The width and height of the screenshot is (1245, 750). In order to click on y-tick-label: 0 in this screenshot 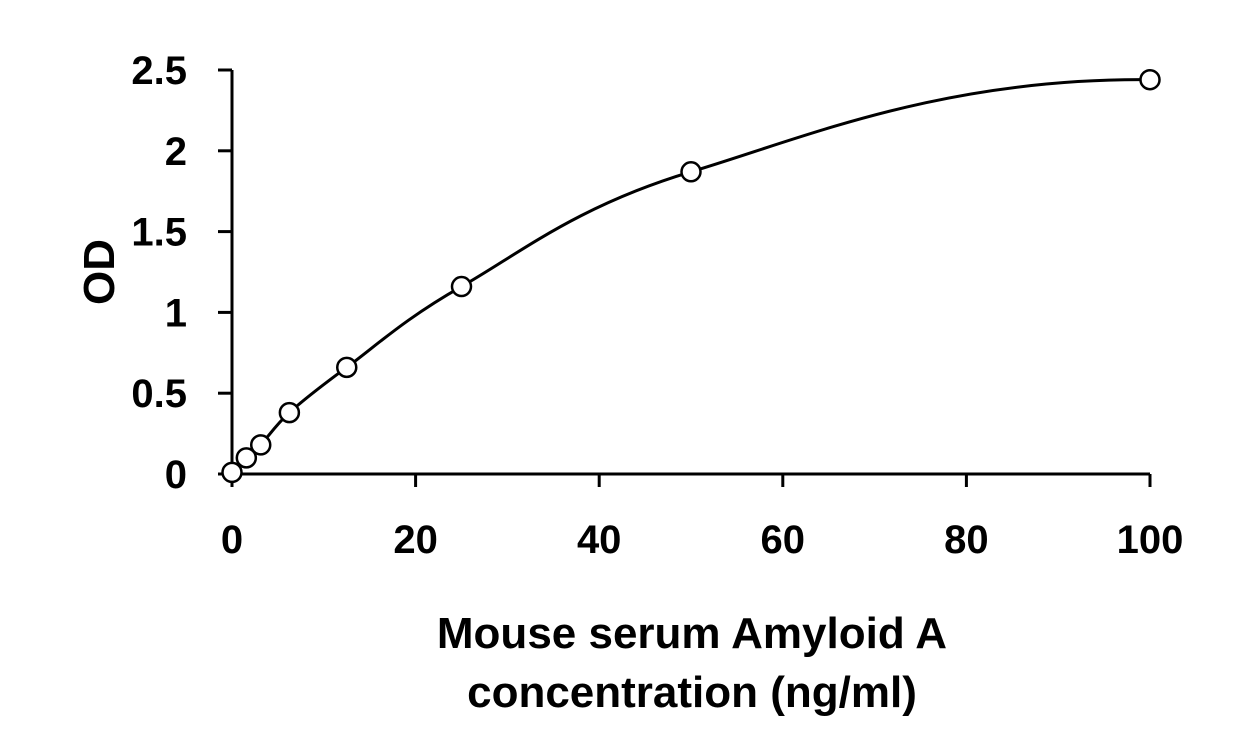, I will do `click(176, 475)`.